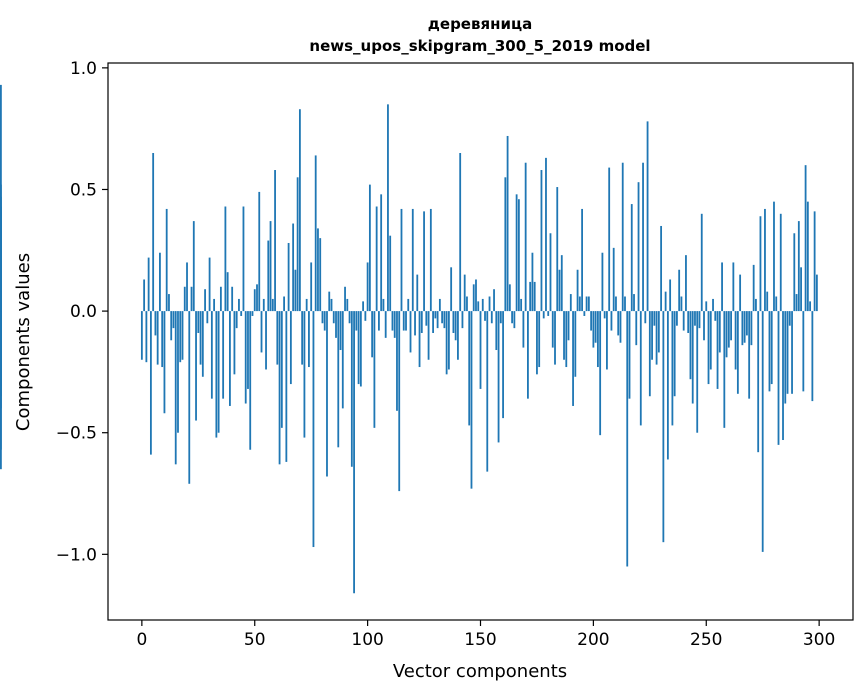 This screenshot has height=696, width=867. Describe the element at coordinates (23, 342) in the screenshot. I see `y-axis-label: Components values` at that location.